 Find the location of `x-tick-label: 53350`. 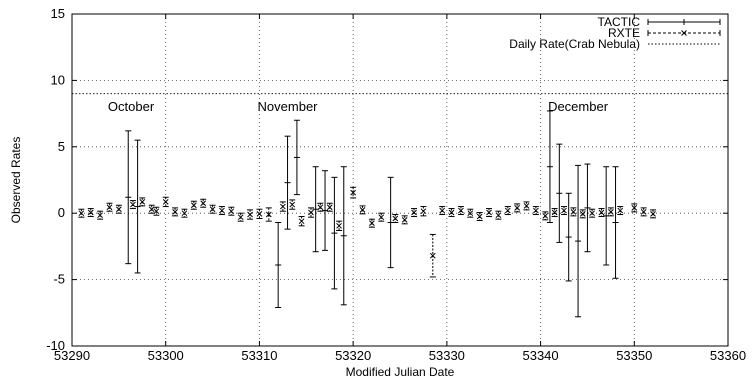

x-tick-label: 53350 is located at coordinates (634, 355).